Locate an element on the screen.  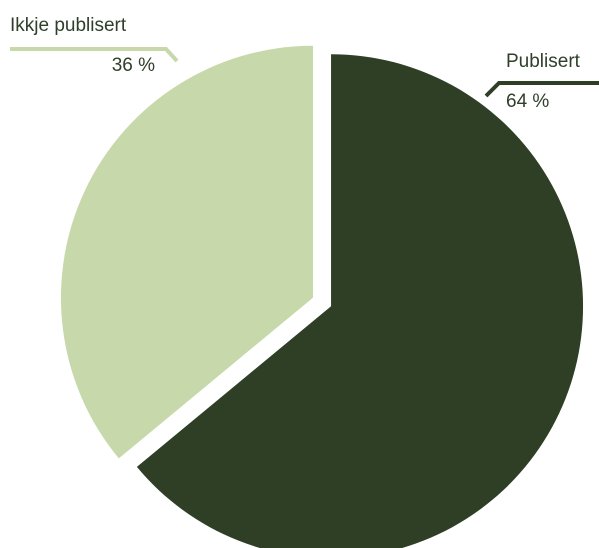
slice-label-publisert: Publisert is located at coordinates (543, 61).